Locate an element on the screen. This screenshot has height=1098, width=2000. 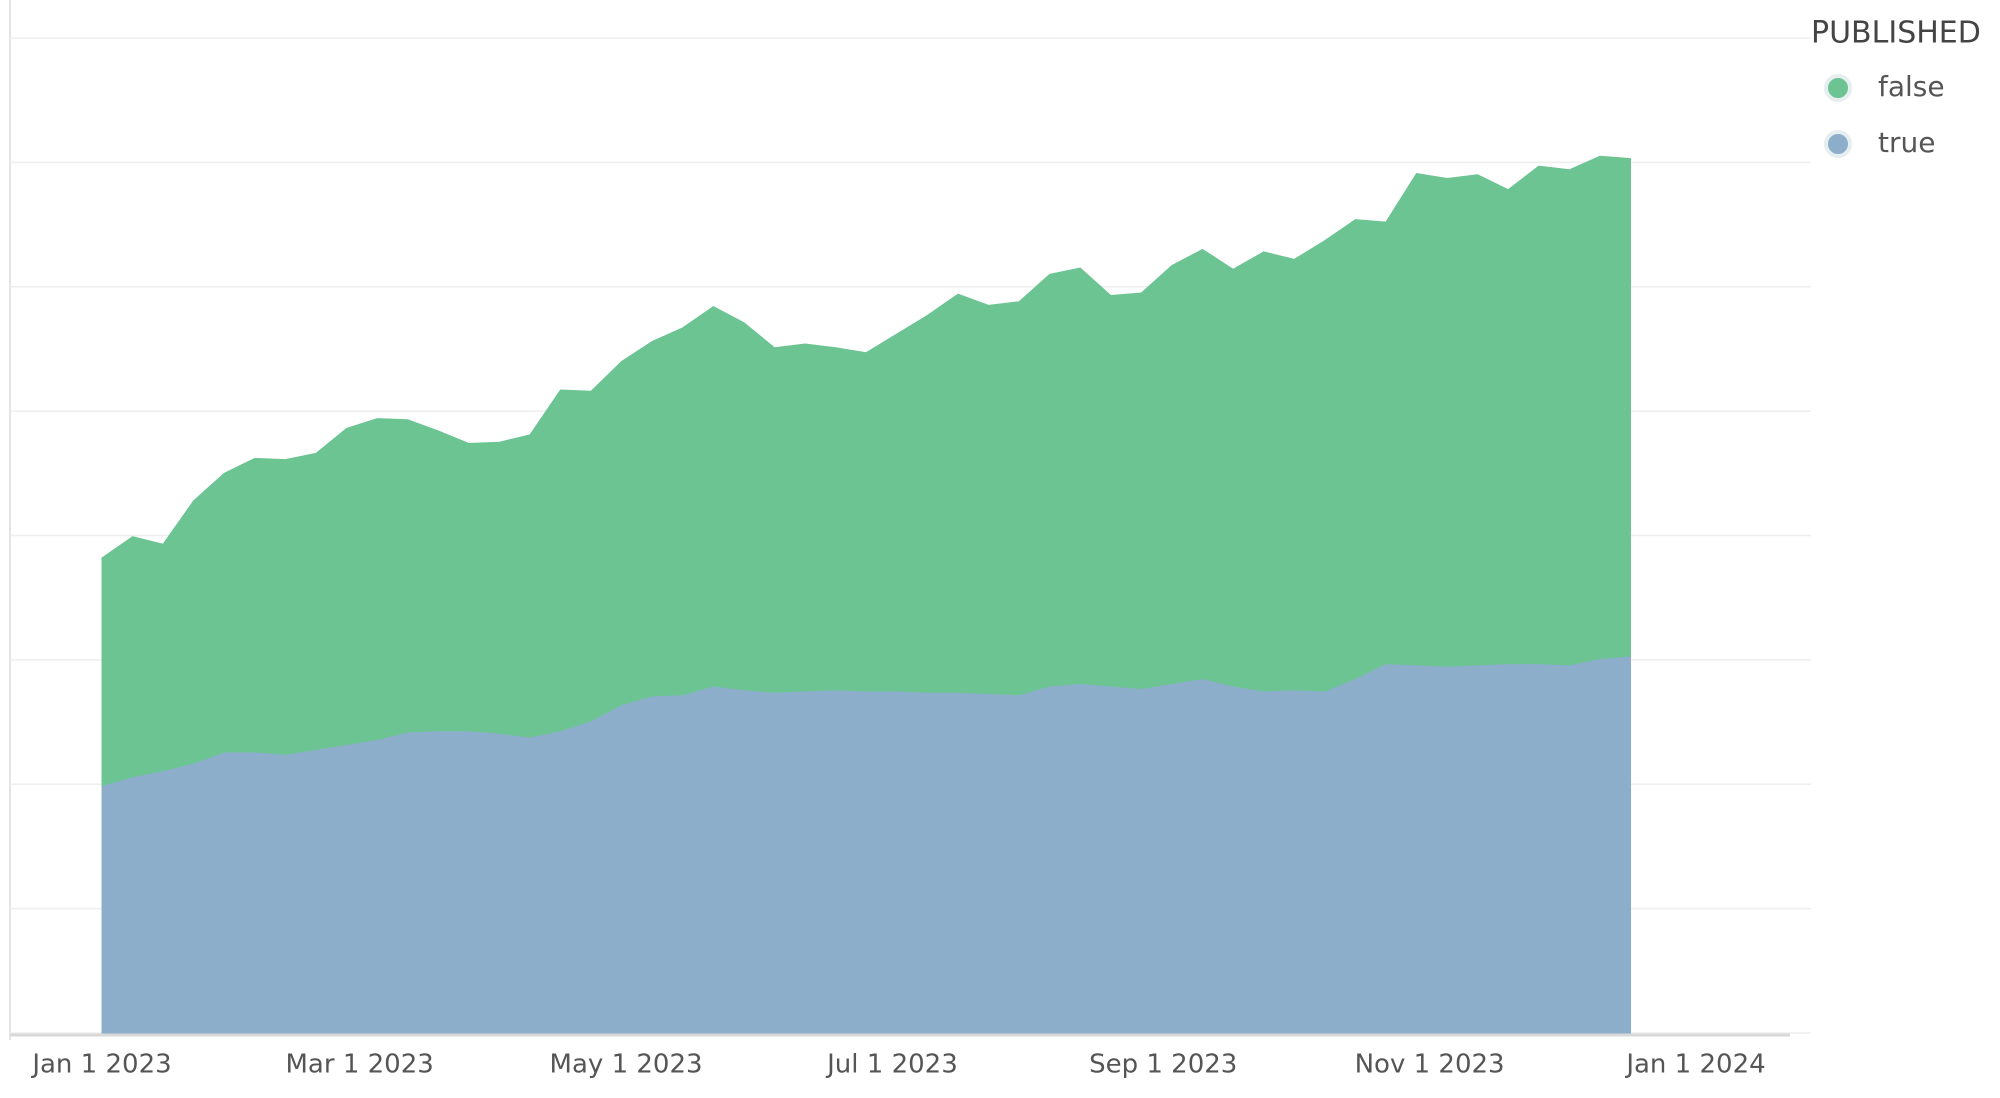
legend-label: true is located at coordinates (1906, 142).